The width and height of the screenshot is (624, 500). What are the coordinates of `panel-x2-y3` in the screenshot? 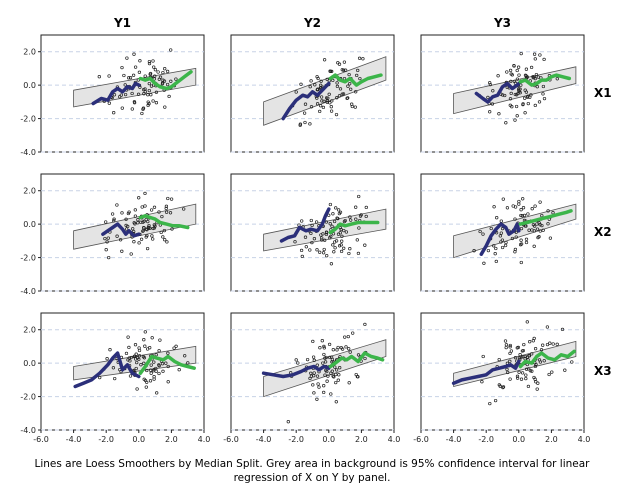 It's located at (502, 232).